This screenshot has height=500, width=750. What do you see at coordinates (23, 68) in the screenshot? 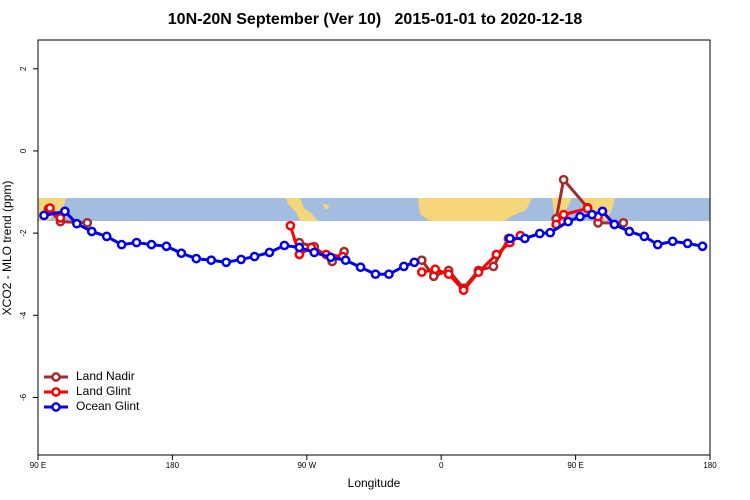
I see `y-tick-label: 2` at bounding box center [23, 68].